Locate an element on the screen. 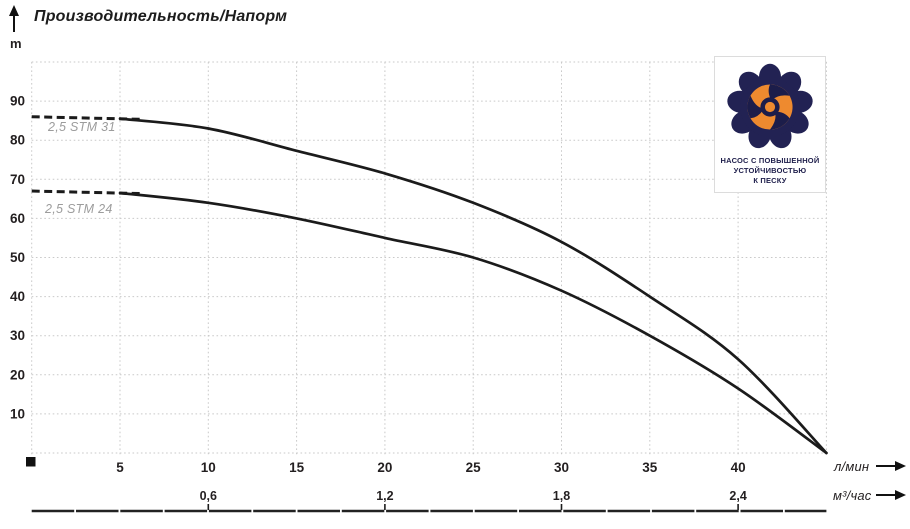 The height and width of the screenshot is (529, 910). x-axis-primary-arrow-icon-head is located at coordinates (900, 466).